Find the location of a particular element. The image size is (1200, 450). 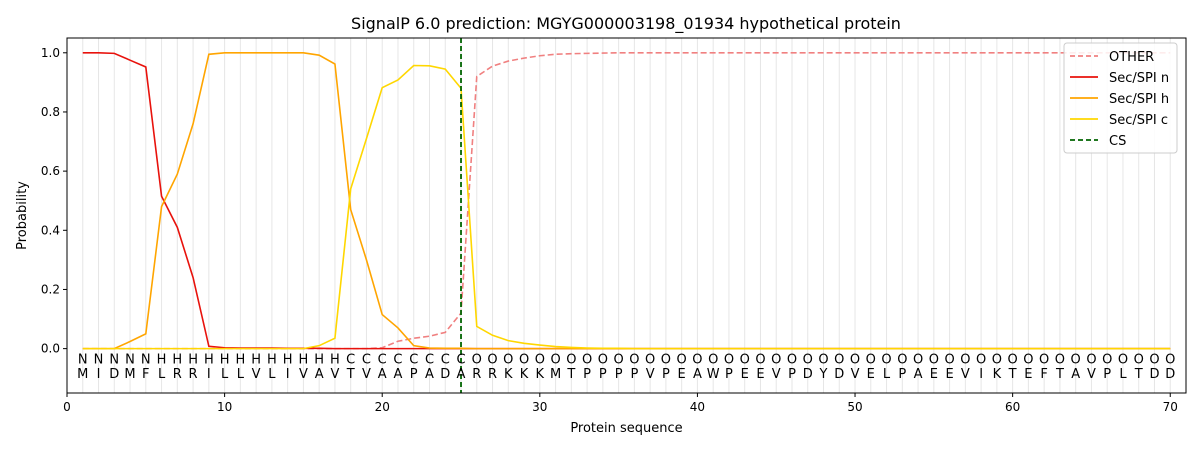

x-tick-label: 70 is located at coordinates (1170, 407).